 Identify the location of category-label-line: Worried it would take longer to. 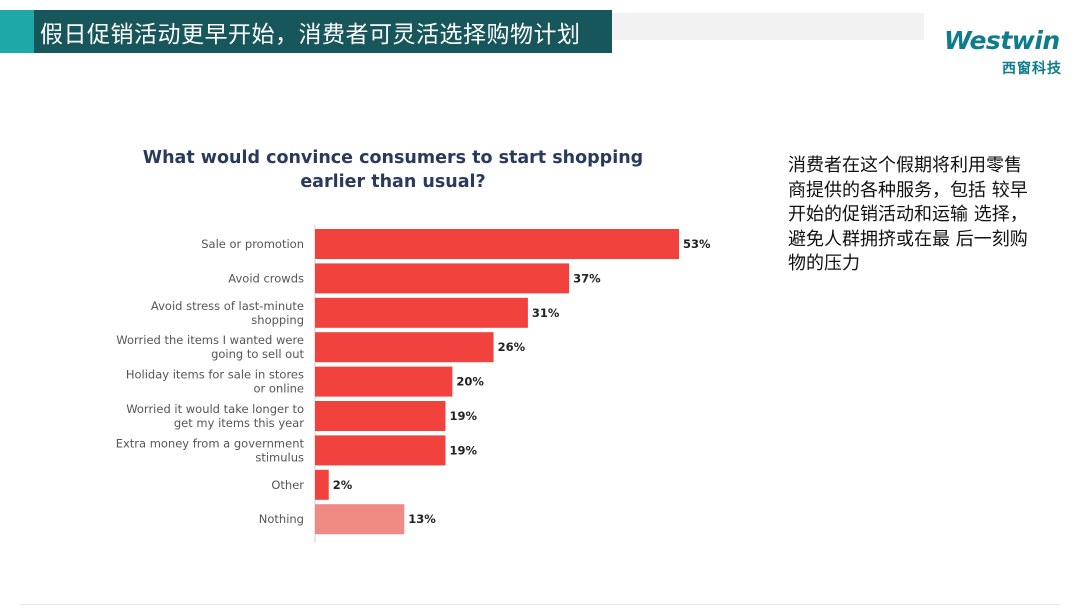
(215, 409).